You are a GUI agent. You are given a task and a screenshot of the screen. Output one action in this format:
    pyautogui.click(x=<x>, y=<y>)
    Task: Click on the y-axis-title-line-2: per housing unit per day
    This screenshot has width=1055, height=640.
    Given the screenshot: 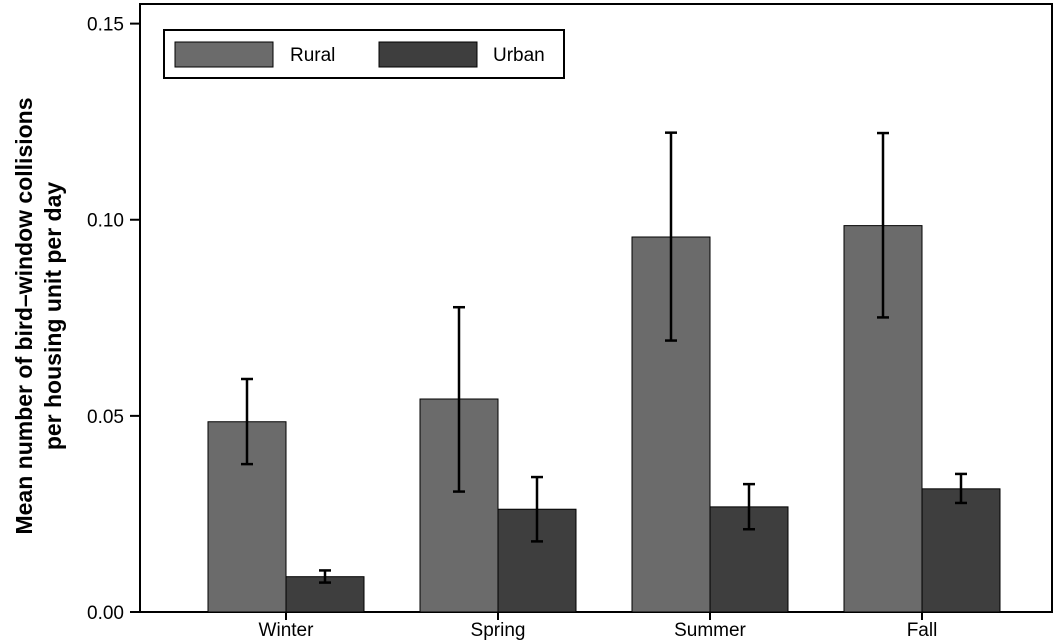 What is the action you would take?
    pyautogui.click(x=53, y=316)
    